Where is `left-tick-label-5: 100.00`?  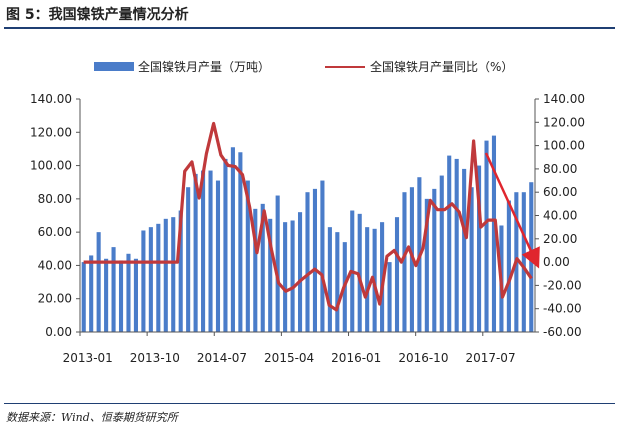 left-tick-label-5: 100.00 is located at coordinates (51, 166).